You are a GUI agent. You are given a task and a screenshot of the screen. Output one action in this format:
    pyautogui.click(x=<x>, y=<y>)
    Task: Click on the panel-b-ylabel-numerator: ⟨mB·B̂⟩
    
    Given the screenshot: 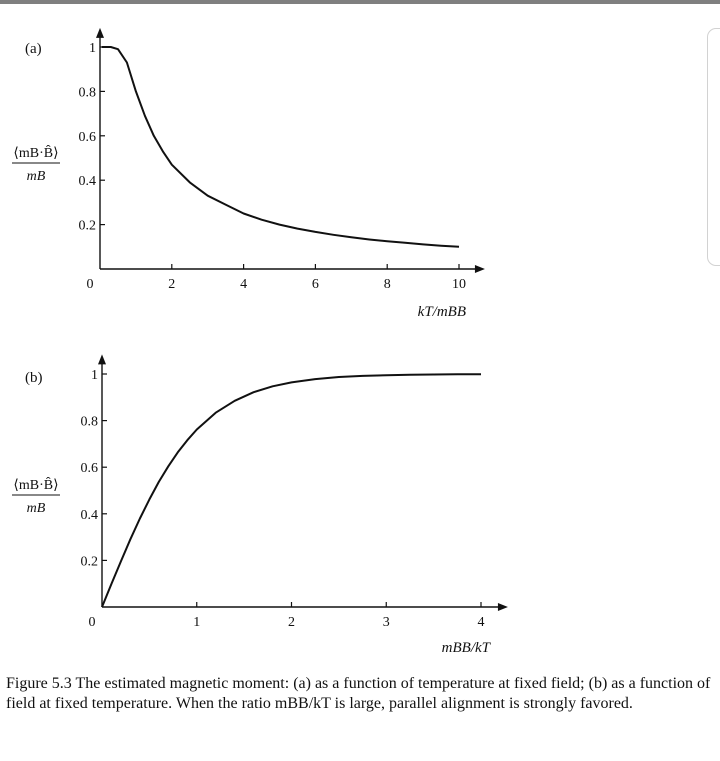 What is the action you would take?
    pyautogui.click(x=35, y=484)
    